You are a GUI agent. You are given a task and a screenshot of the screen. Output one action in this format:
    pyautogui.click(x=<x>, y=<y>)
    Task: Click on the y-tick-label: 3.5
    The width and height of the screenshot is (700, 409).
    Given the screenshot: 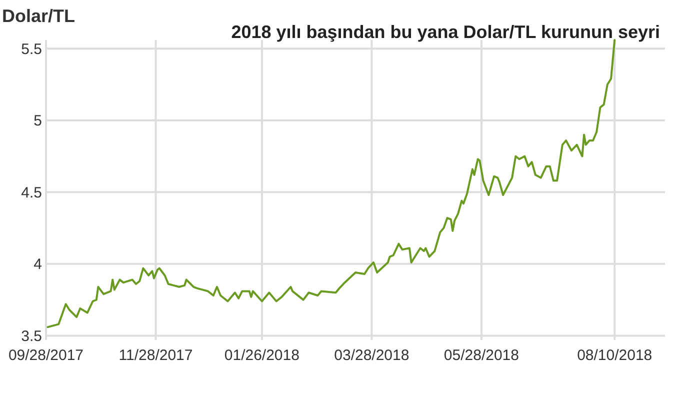 What is the action you would take?
    pyautogui.click(x=31, y=336)
    